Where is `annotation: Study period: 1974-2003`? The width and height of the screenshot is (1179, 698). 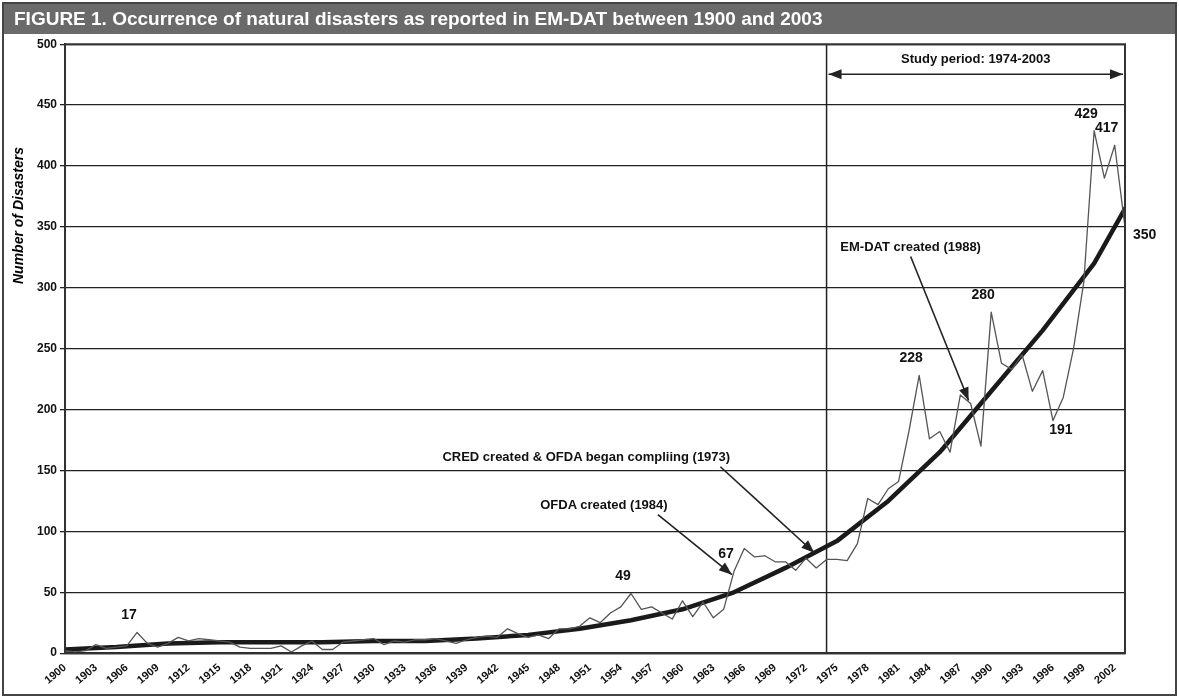 annotation: Study period: 1974-2003 is located at coordinates (976, 59).